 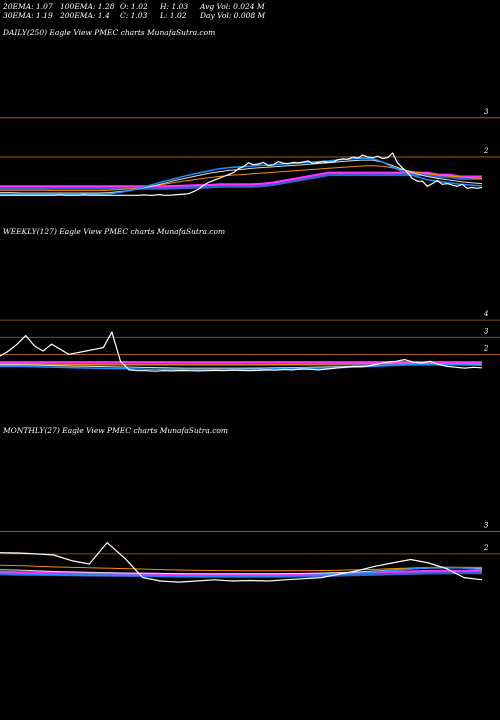 What do you see at coordinates (28, 15) in the screenshot?
I see `ema30-readout: 30EMA: 1.19` at bounding box center [28, 15].